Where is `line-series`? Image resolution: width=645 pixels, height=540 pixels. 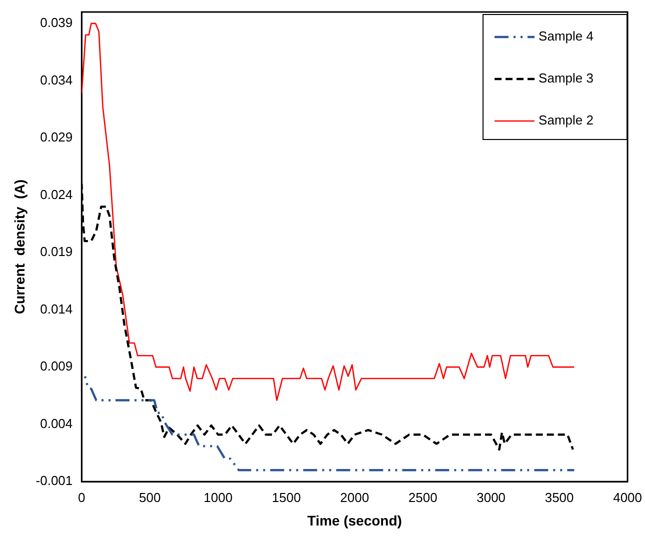 line-series is located at coordinates (329, 423).